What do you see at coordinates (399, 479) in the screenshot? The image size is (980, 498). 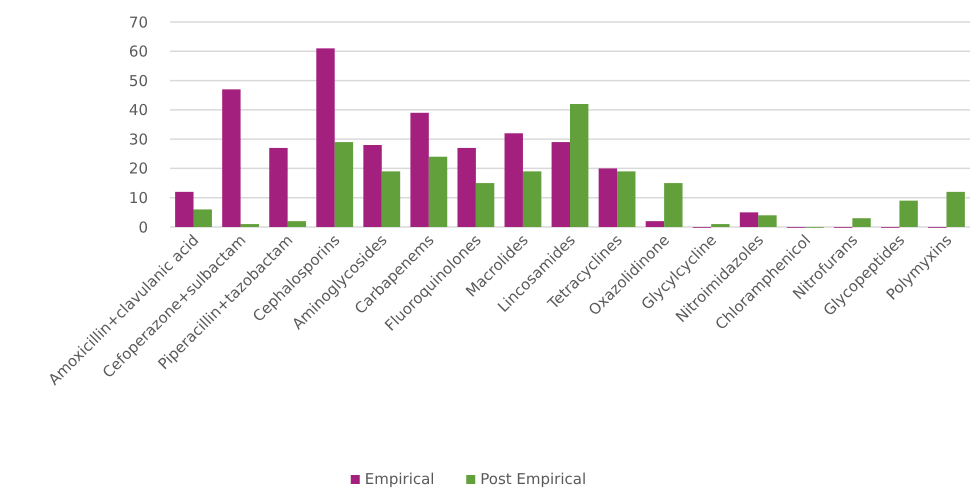 I see `legend-label: Empirical` at bounding box center [399, 479].